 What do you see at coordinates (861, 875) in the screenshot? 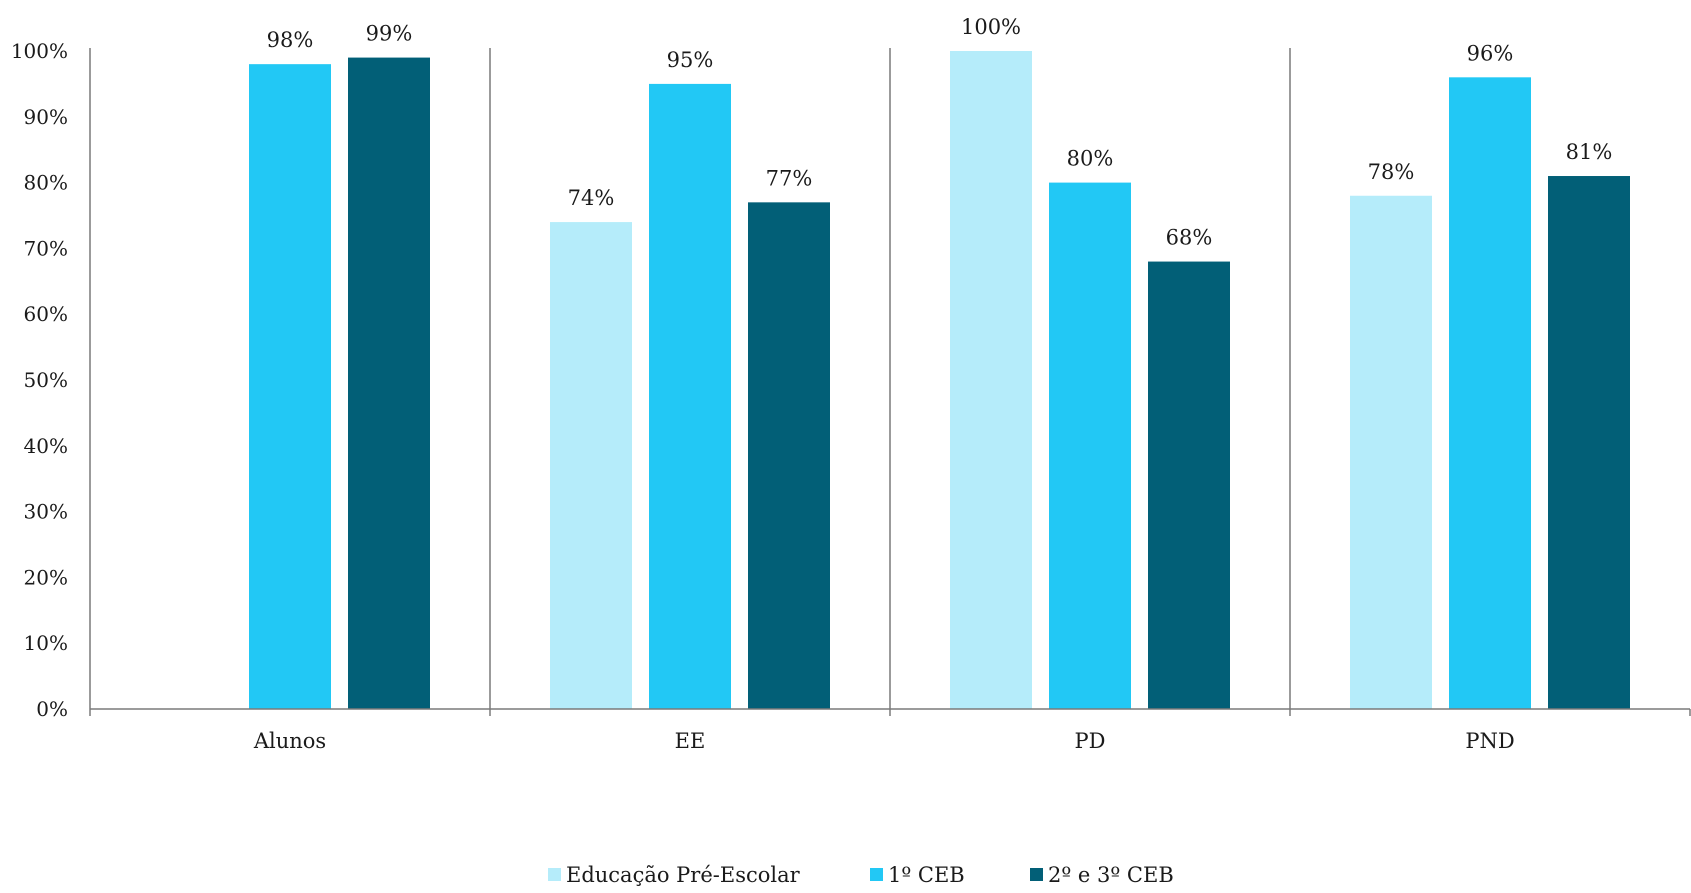
I see `legend: Educação Pré-Escolar 1º CEB 2º e 3º CEB` at bounding box center [861, 875].